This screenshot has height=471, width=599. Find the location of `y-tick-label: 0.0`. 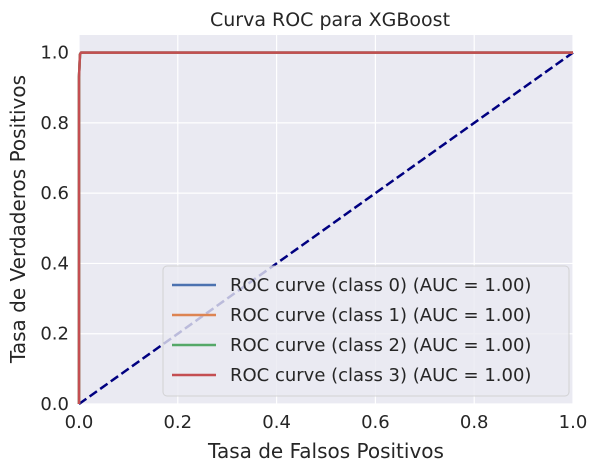

y-tick-label: 0.0 is located at coordinates (54, 404).